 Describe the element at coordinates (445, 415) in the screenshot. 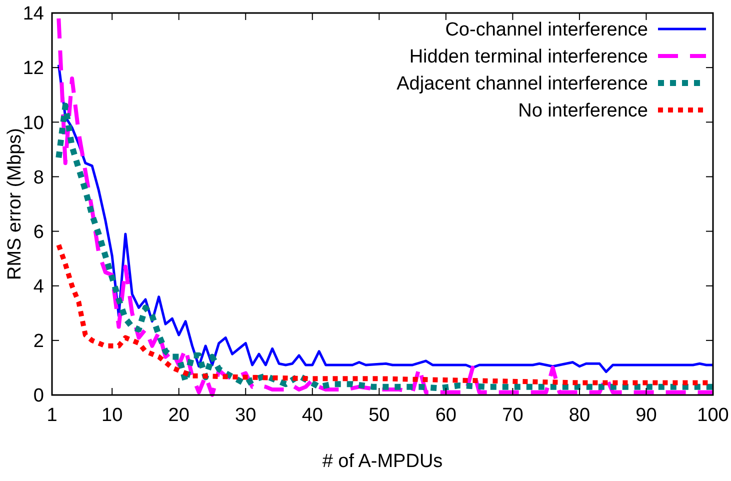

I see `x-tick-label: 60` at that location.